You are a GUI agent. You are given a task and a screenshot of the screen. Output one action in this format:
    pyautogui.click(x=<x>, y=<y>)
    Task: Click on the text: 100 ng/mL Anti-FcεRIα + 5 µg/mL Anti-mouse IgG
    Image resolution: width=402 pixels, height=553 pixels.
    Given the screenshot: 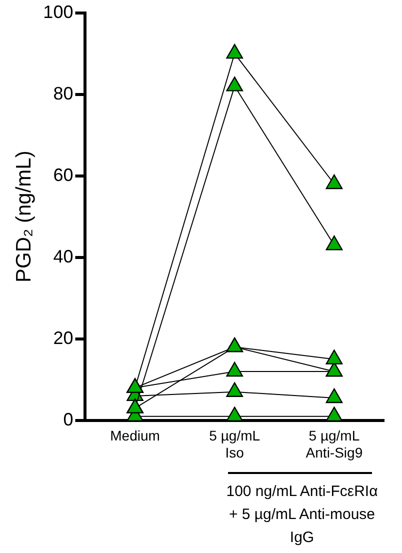 What is the action you would take?
    pyautogui.click(x=302, y=515)
    